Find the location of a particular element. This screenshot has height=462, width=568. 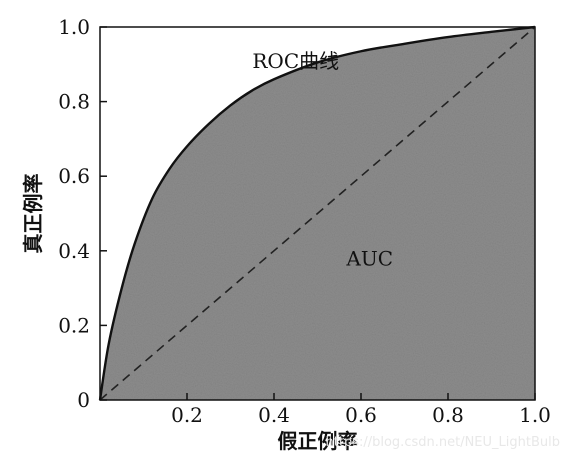

y-tick-label: 0.6 is located at coordinates (74, 176).